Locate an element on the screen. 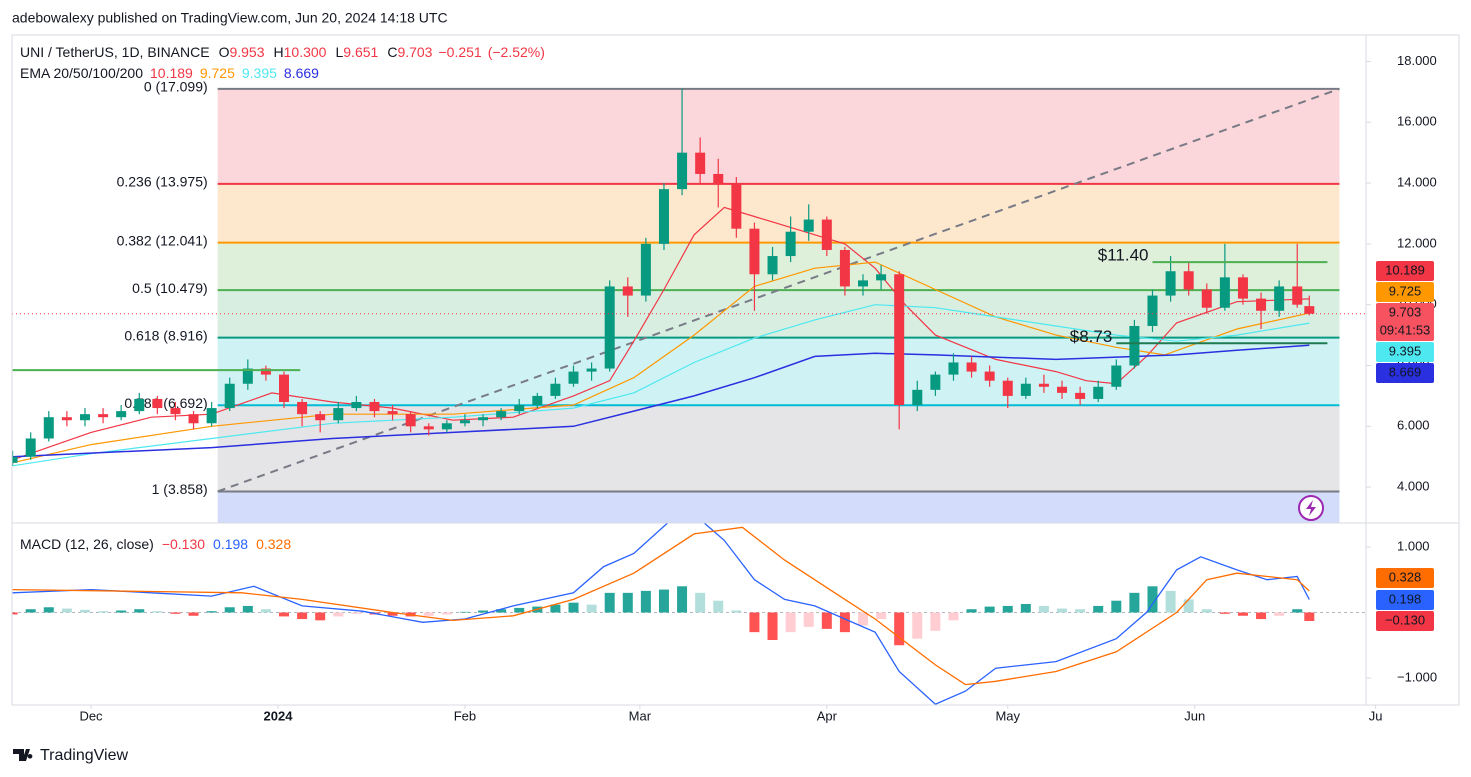 Image resolution: width=1471 pixels, height=777 pixels. x-tick-label: Feb is located at coordinates (465, 715).